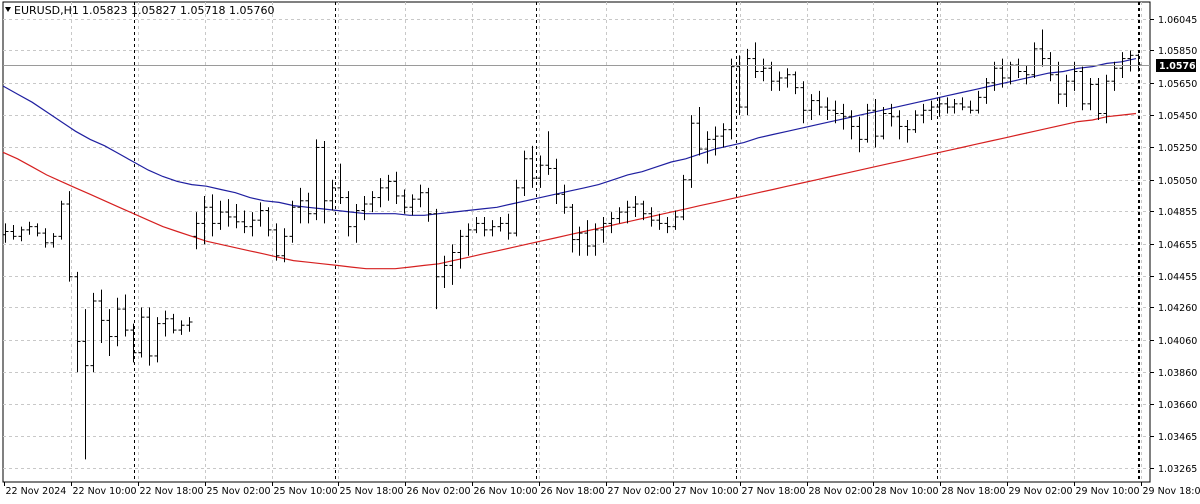 The image size is (1200, 504). I want to click on x-tick-label: 26 Nov 18:00, so click(573, 491).